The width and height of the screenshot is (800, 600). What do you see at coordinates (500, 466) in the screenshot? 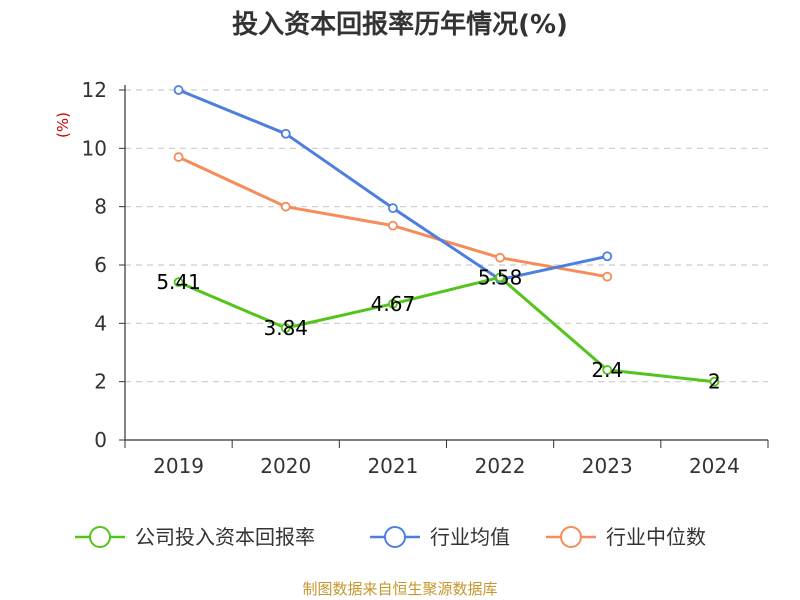
I see `x-tick-label: 2022` at bounding box center [500, 466].